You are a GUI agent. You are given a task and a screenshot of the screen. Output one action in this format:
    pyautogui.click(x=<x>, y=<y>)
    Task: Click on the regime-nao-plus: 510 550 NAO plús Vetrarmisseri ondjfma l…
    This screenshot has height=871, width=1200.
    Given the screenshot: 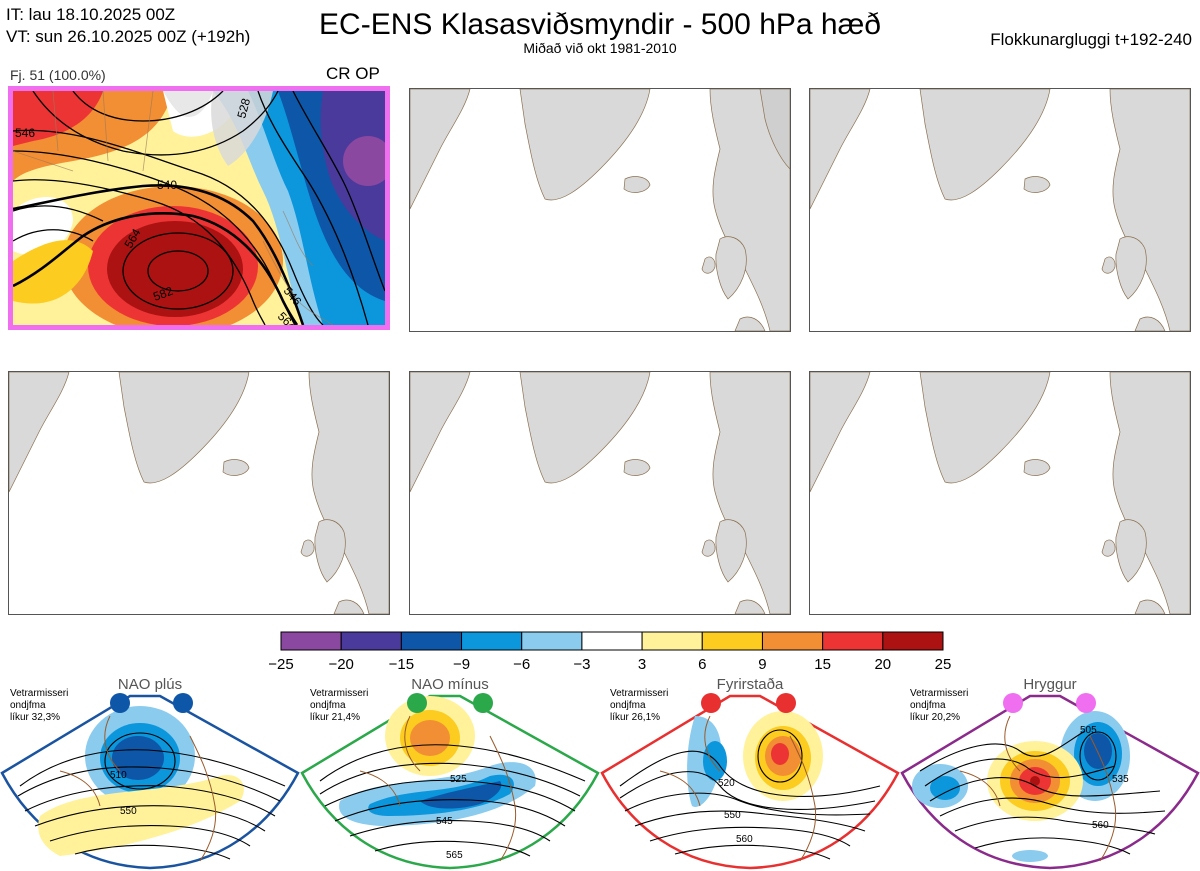 What is the action you would take?
    pyautogui.click(x=150, y=773)
    